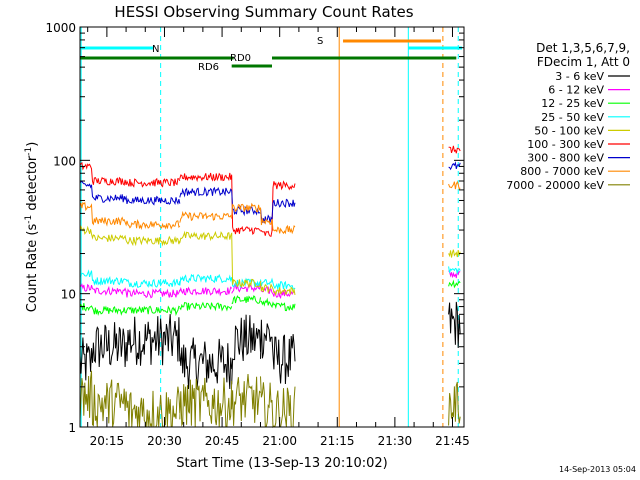 Image resolution: width=640 pixels, height=480 pixels. Describe the element at coordinates (240, 58) in the screenshot. I see `rd0-label: RD0` at that location.